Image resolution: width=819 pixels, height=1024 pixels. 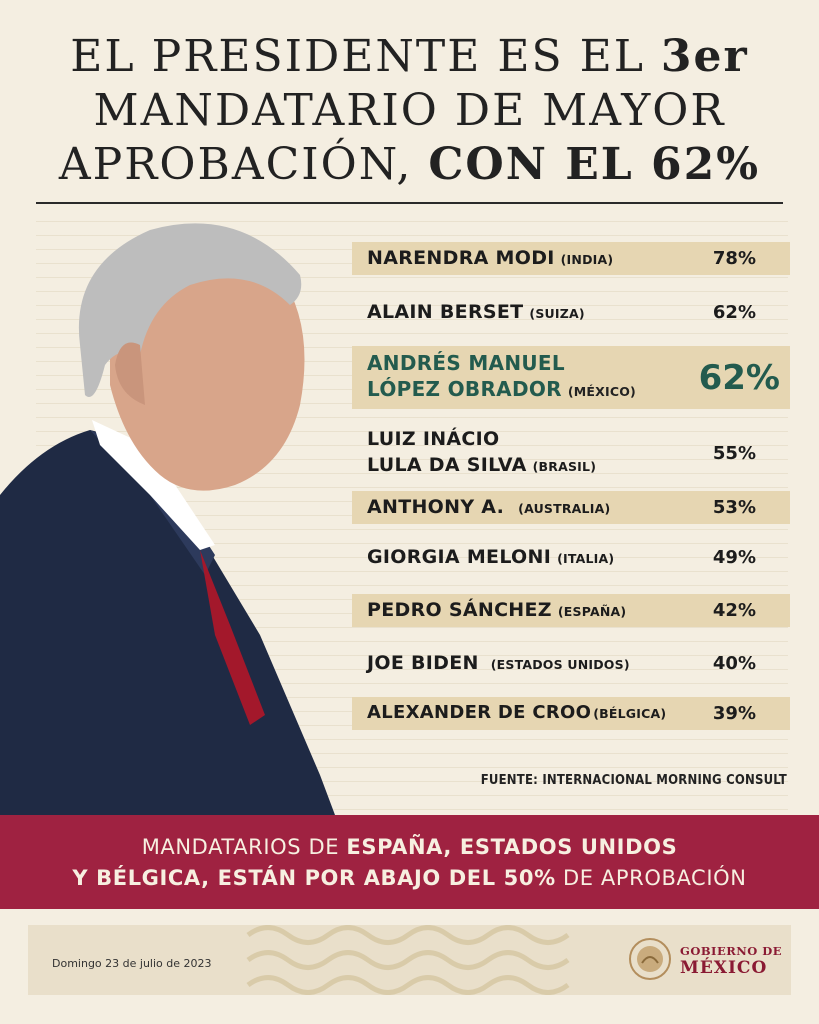 I want to click on approval-percent: 49%, so click(x=734, y=557).